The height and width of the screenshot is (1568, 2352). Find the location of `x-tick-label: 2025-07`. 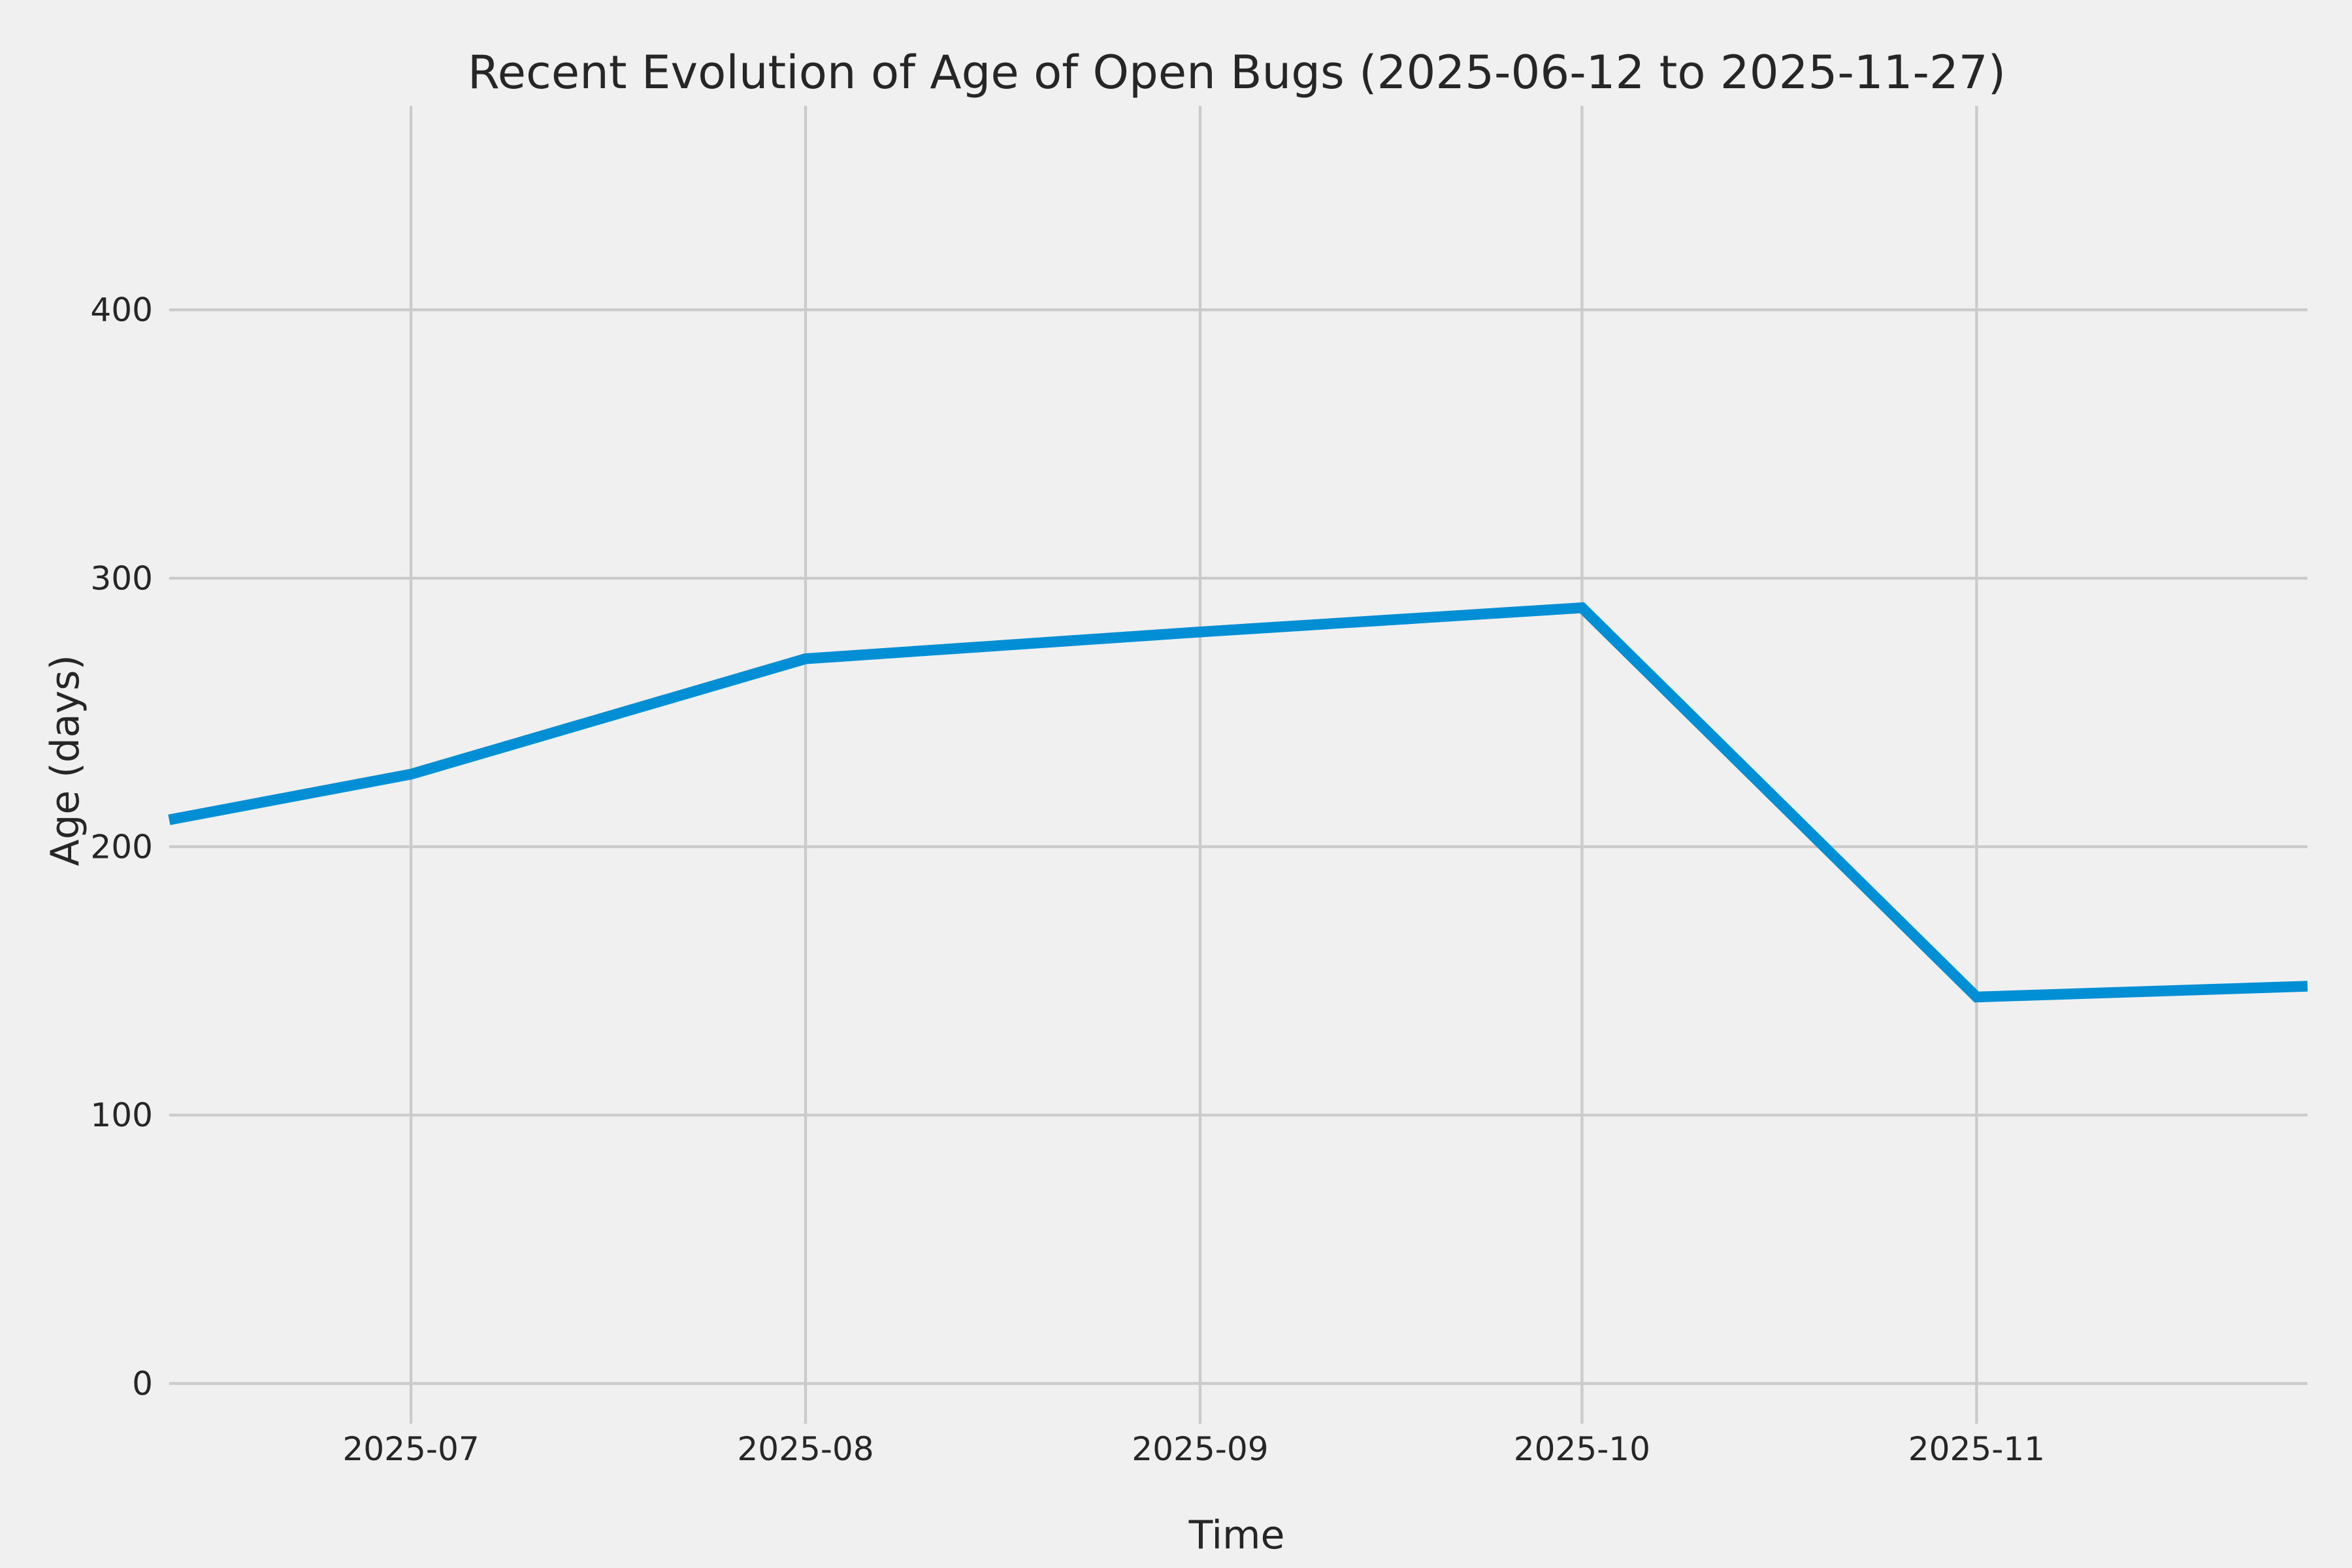

x-tick-label: 2025-07 is located at coordinates (410, 1448).